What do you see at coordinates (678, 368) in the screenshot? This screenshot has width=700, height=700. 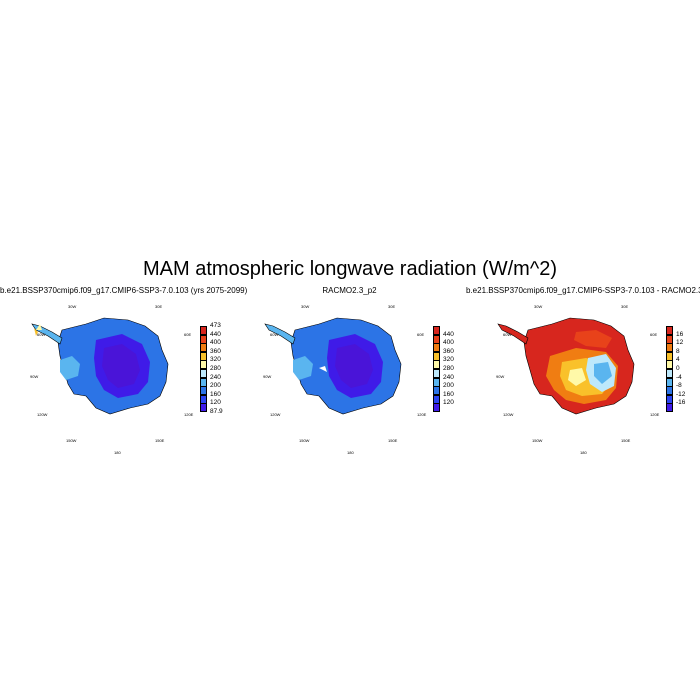 I see `colorbar-tick-label: 0` at bounding box center [678, 368].